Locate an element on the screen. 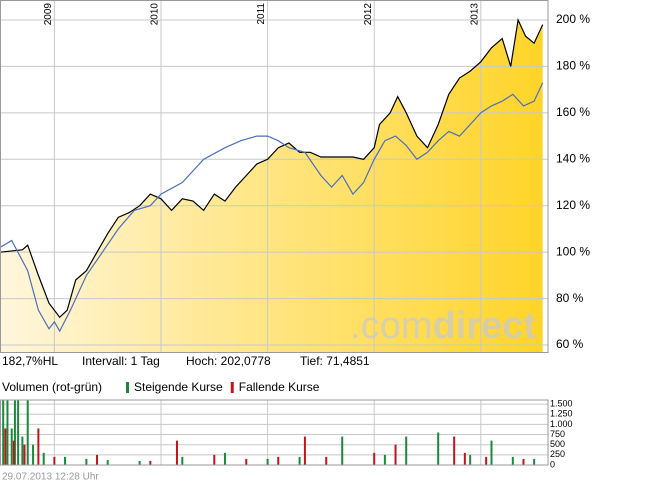  y-tick-label: 500 is located at coordinates (557, 444).